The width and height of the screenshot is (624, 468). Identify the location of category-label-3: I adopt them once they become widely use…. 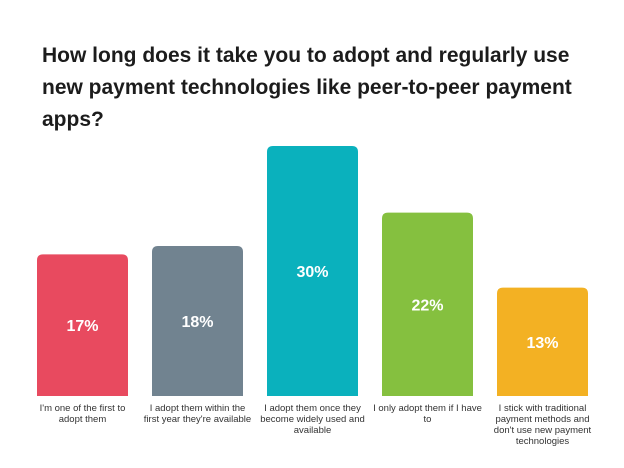
(312, 419).